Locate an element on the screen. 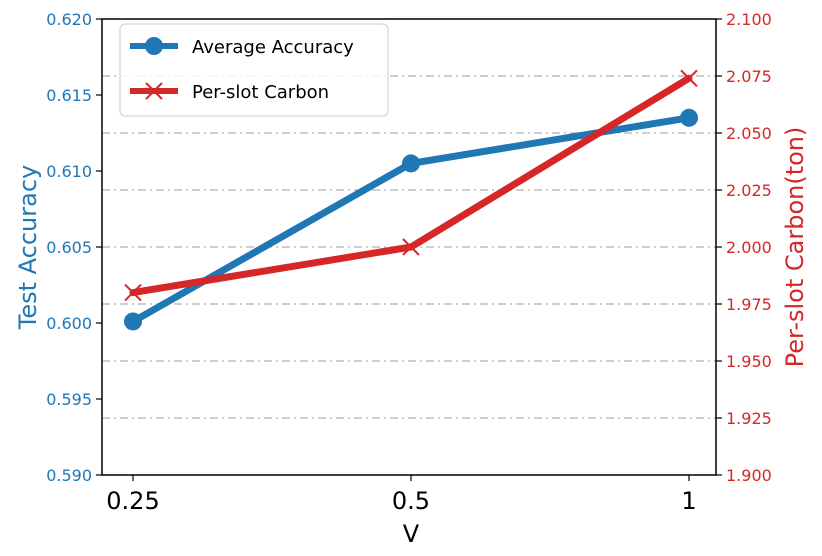  tick-label-left: 0.595 is located at coordinates (69, 399).